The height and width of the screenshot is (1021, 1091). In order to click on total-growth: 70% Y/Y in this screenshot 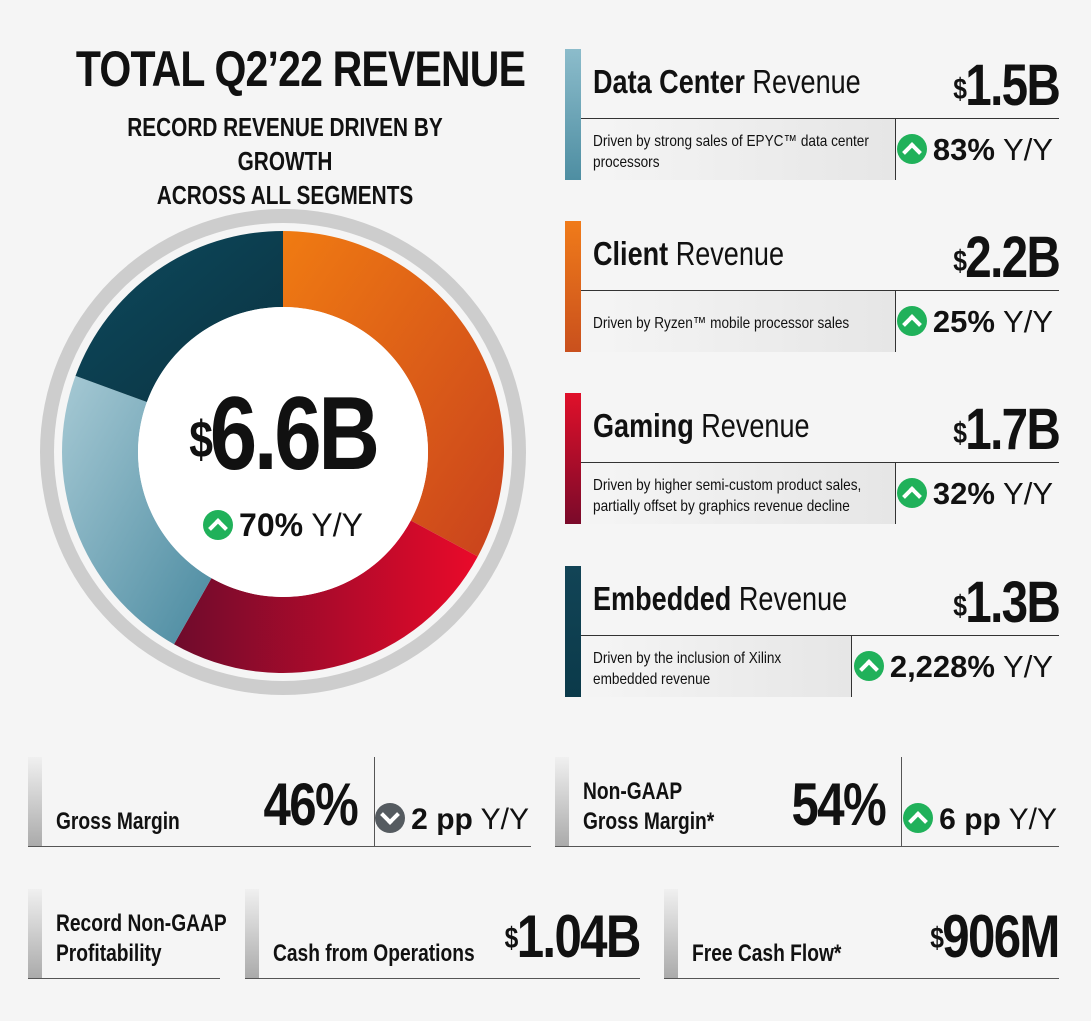, I will do `click(283, 525)`.